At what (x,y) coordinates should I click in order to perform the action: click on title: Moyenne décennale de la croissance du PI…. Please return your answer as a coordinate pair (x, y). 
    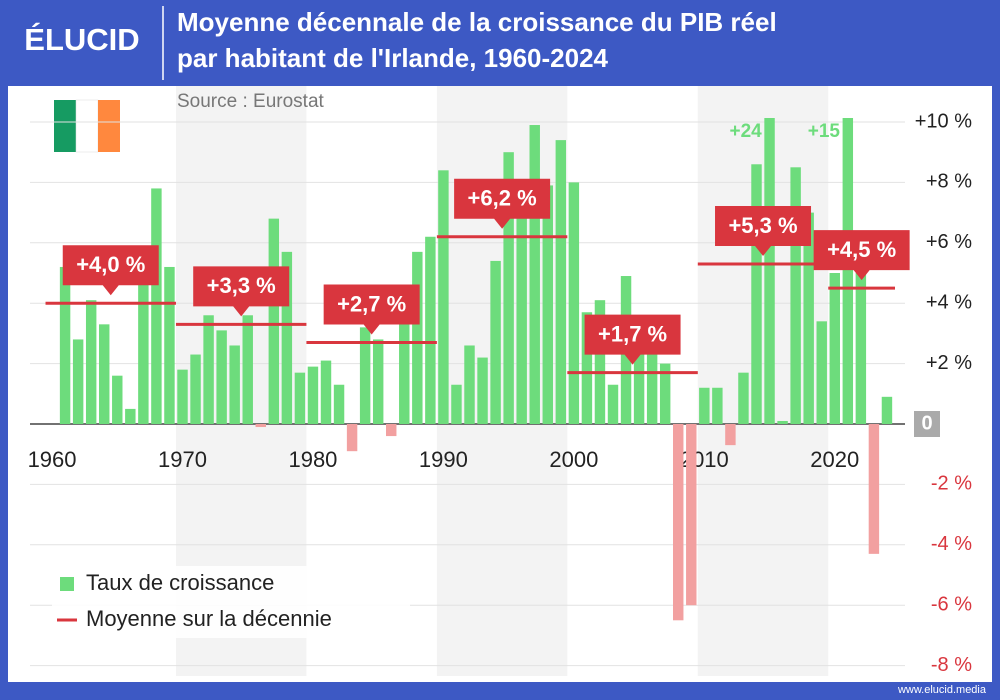
    Looking at the image, I should click on (477, 22).